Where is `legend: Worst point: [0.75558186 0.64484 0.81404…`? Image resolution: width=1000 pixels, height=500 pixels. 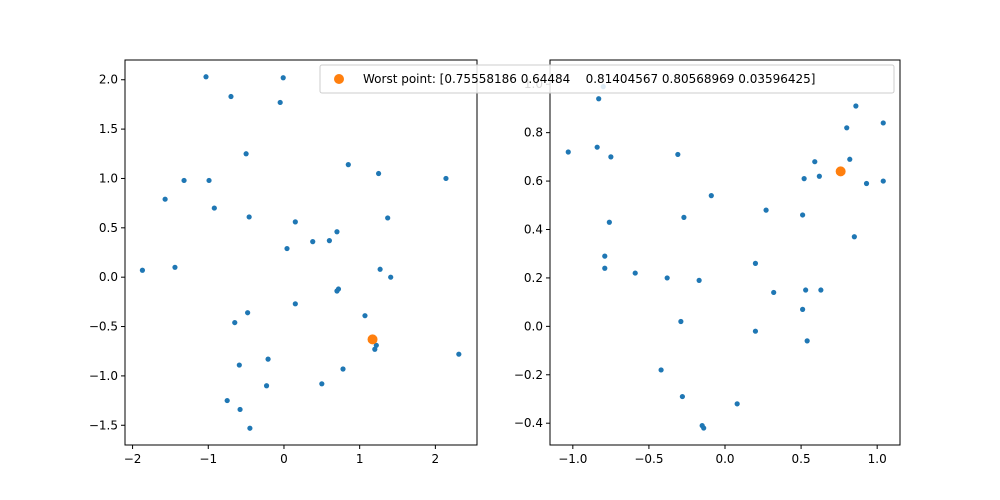 legend: Worst point: [0.75558186 0.64484 0.81404… is located at coordinates (607, 79).